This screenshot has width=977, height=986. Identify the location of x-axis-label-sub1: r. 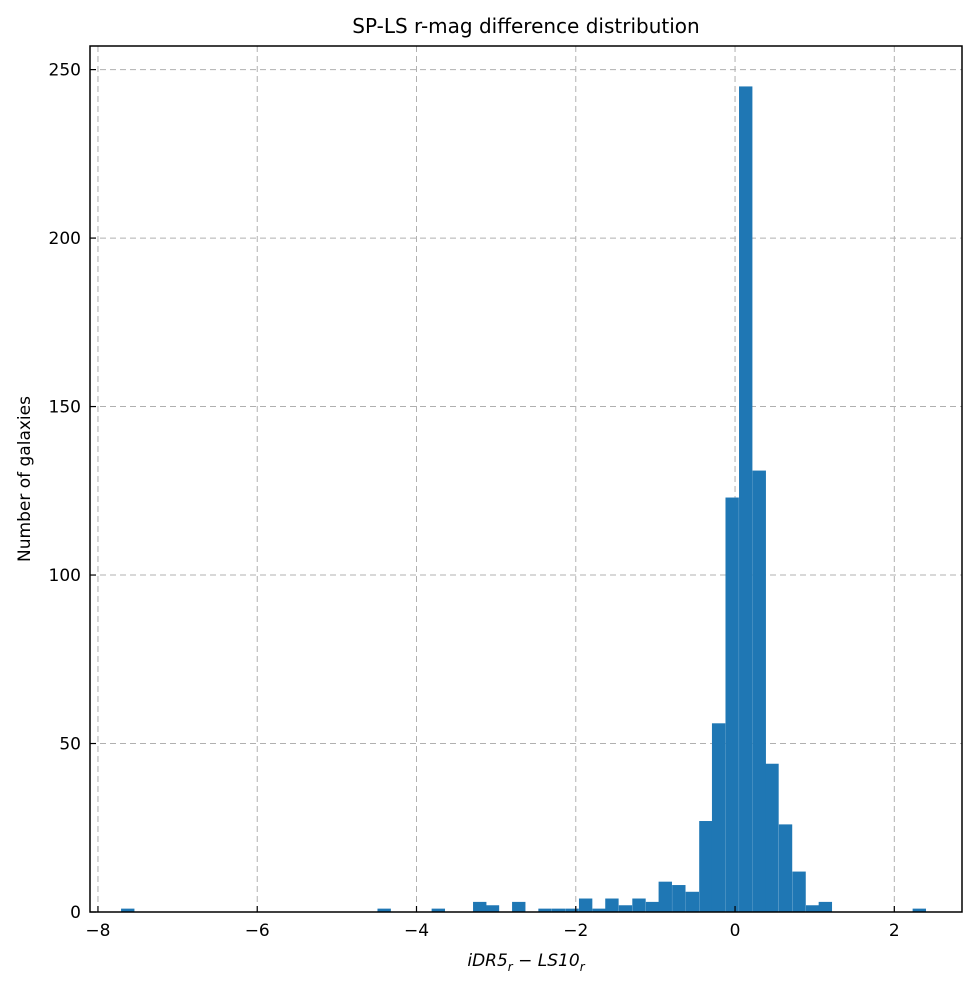
(511, 967).